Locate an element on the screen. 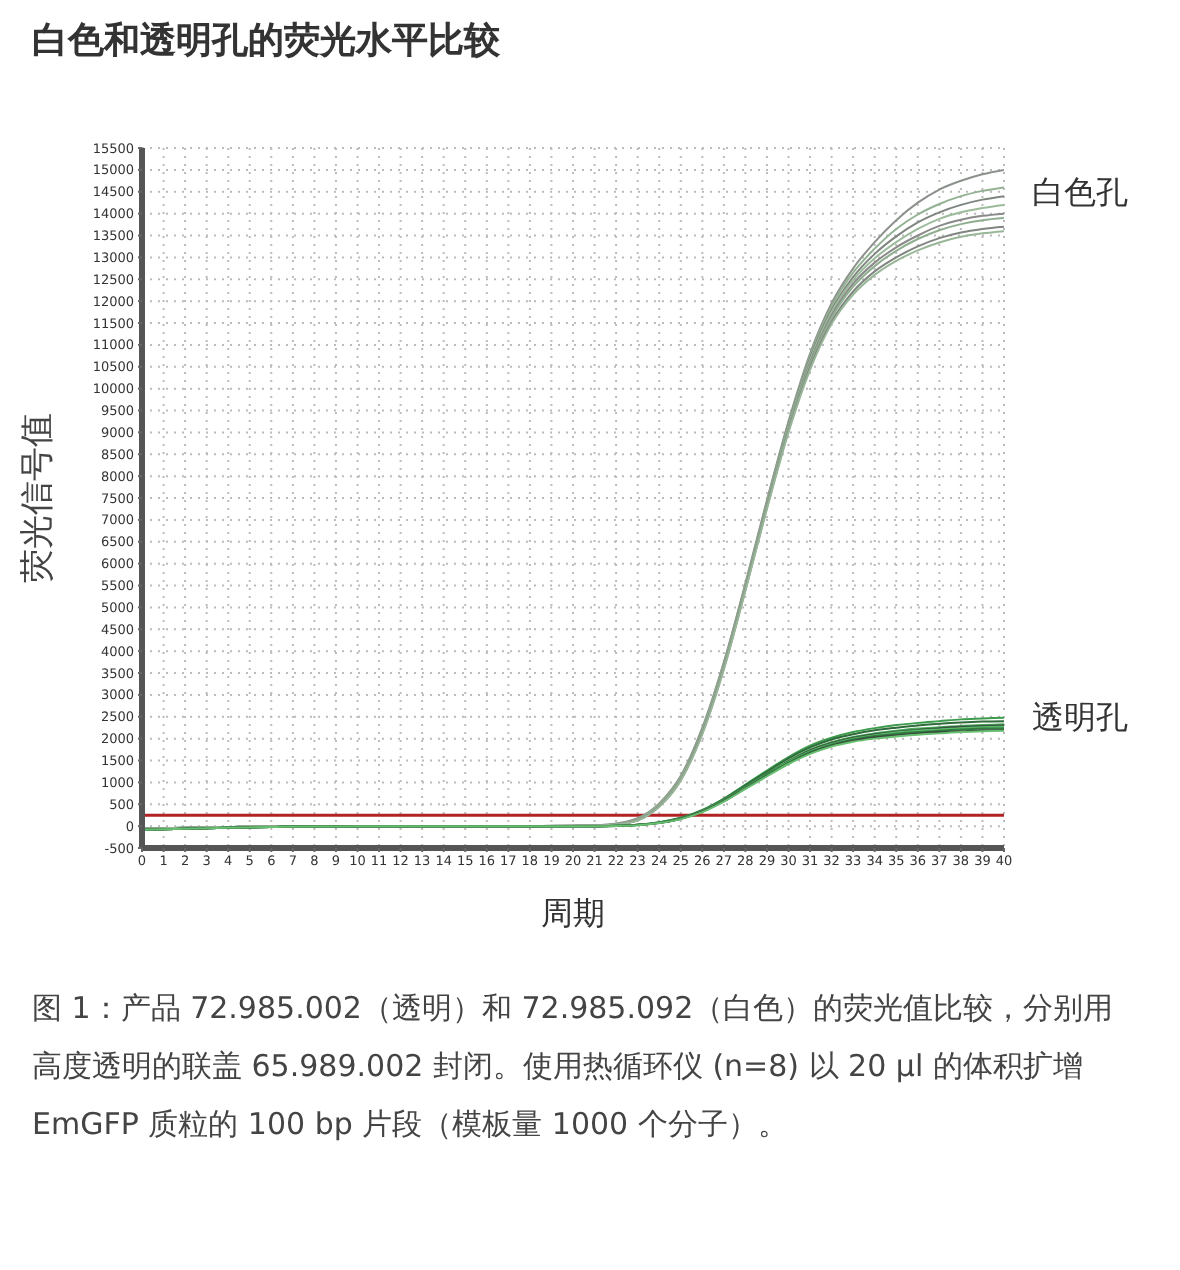 Image resolution: width=1180 pixels, height=1270 pixels. caption: 图 1：产品 72.985.002（透明）和 72.985.092（白色）的荧光值比较，分别用高度透明的联盖 65.989.002 封闭。使用热循环仪 (n=8) 以 20 µl 的体积扩增 EmGFP 质粒的 100 bp 片段（模板量 1000 个分子）。 is located at coordinates (574, 1067).